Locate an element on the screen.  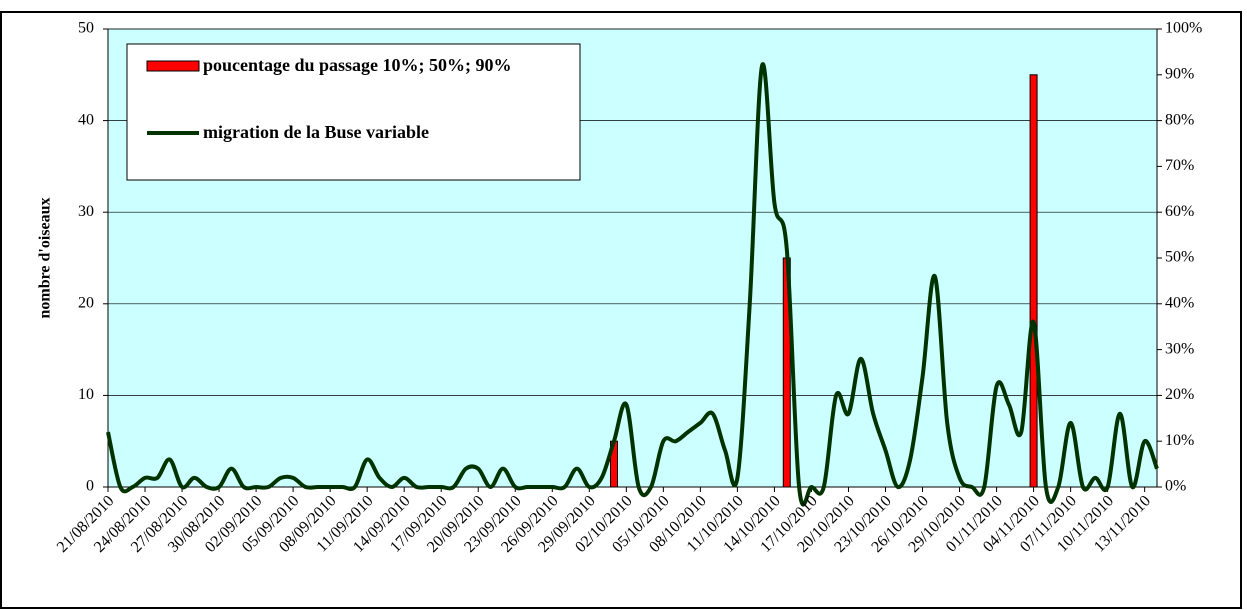
y-tick-label: 40 is located at coordinates (86, 119).